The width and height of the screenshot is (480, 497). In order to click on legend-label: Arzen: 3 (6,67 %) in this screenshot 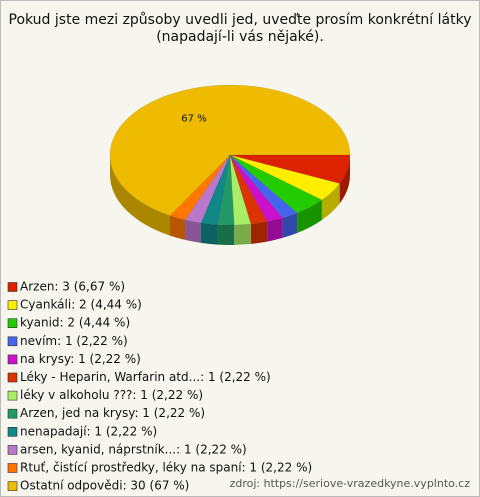, I will do `click(72, 287)`.